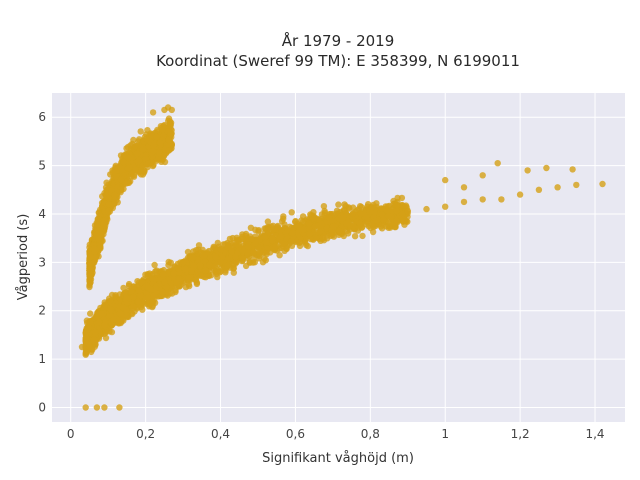 This screenshot has height=480, width=640. Describe the element at coordinates (42, 117) in the screenshot. I see `y-tick-label: 6` at that location.